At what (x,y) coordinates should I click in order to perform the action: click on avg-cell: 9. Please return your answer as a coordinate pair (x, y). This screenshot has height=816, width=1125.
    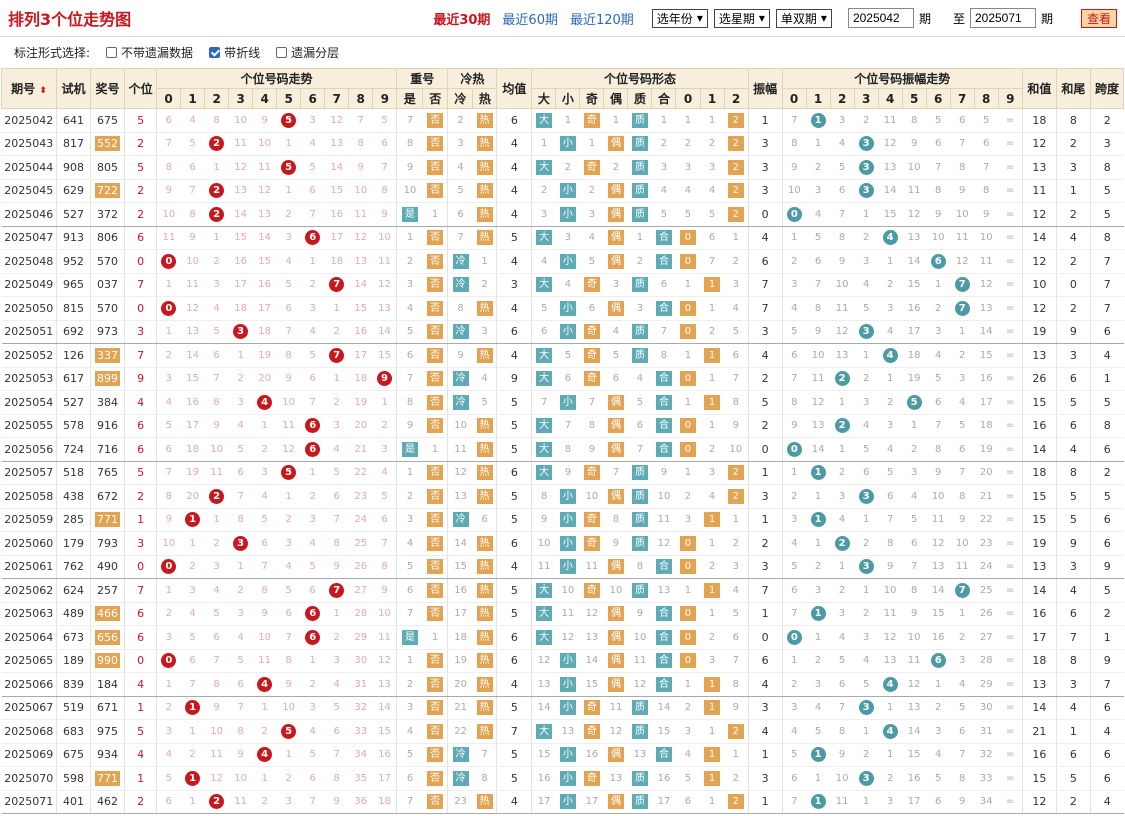
    Looking at the image, I should click on (514, 379).